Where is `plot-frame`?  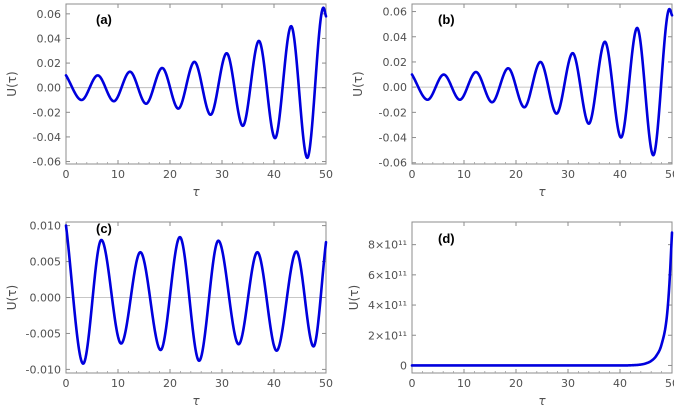
plot-frame is located at coordinates (542, 297).